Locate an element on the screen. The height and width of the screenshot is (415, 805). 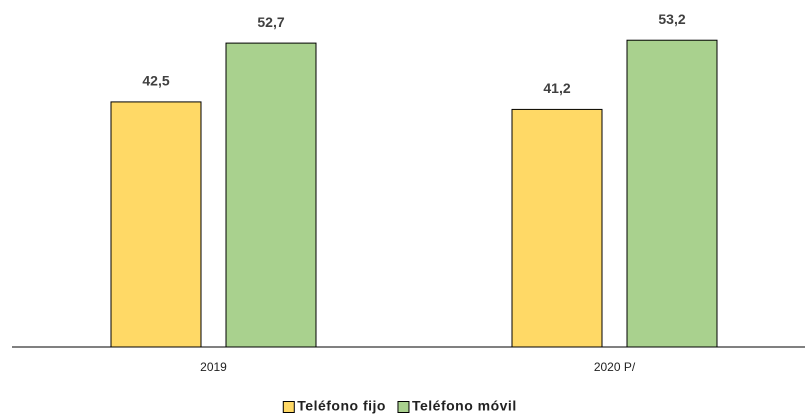
x-tick-label: 2019 is located at coordinates (213, 367).